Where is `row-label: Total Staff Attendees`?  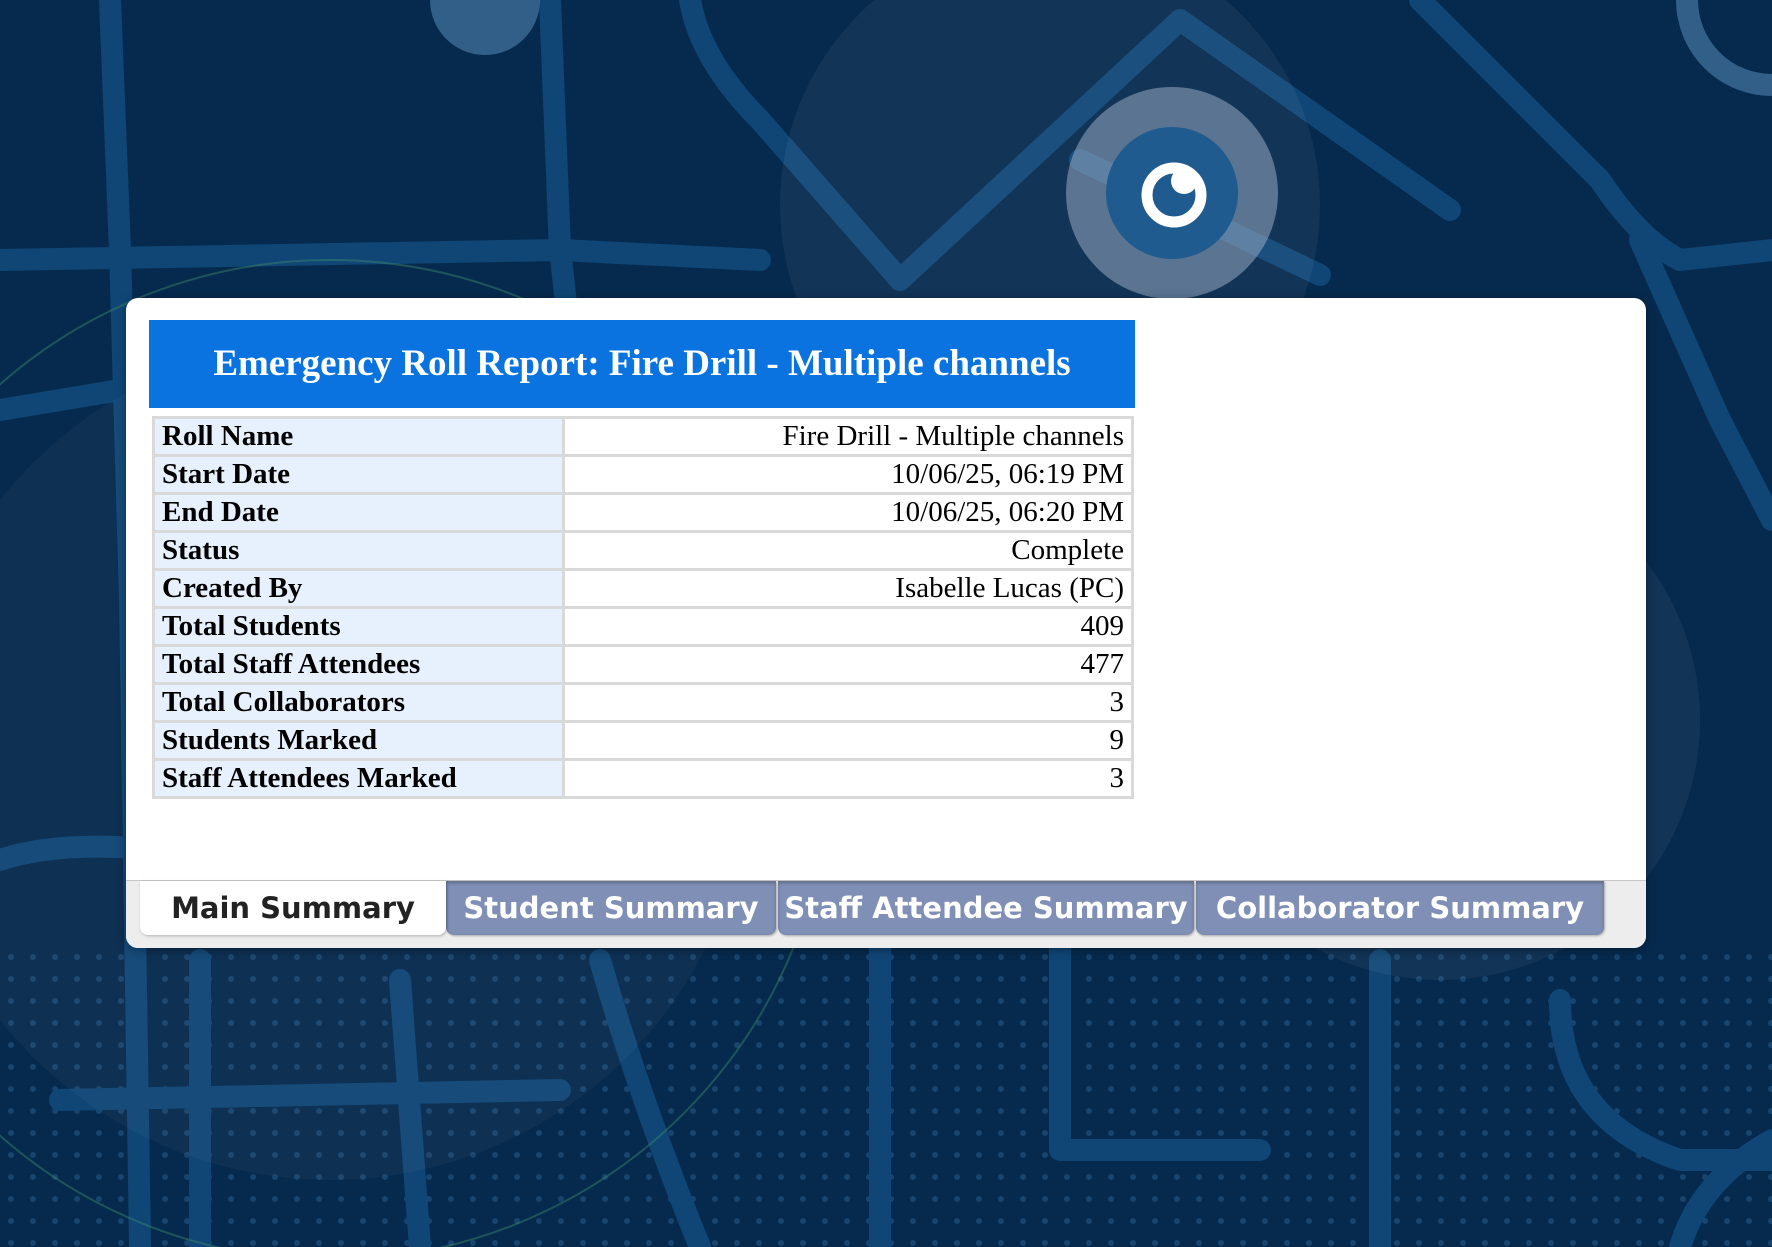
row-label: Total Staff Attendees is located at coordinates (358, 664).